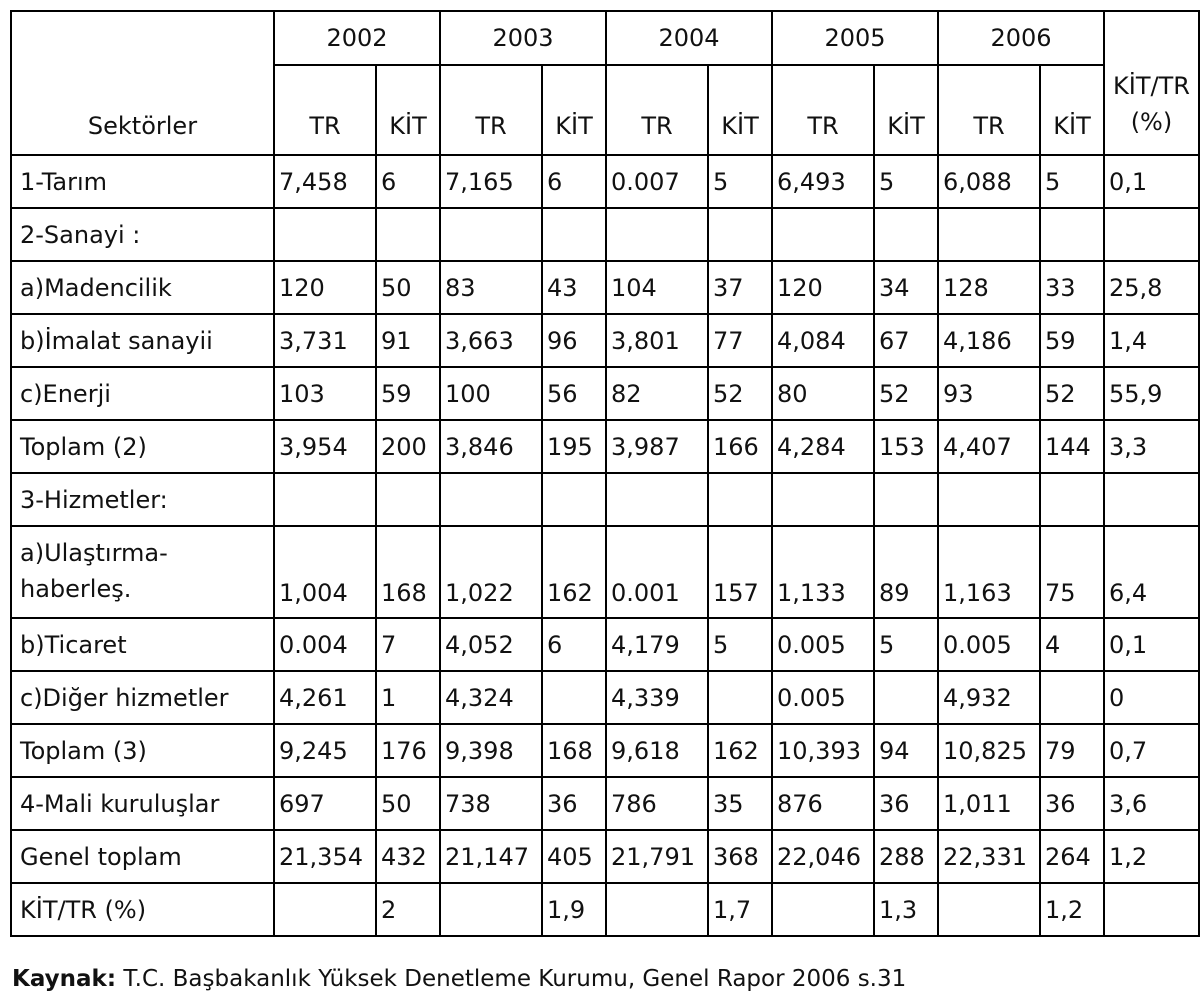 The width and height of the screenshot is (1204, 1002). What do you see at coordinates (325, 697) in the screenshot?
I see `cell-tr: 4,261` at bounding box center [325, 697].